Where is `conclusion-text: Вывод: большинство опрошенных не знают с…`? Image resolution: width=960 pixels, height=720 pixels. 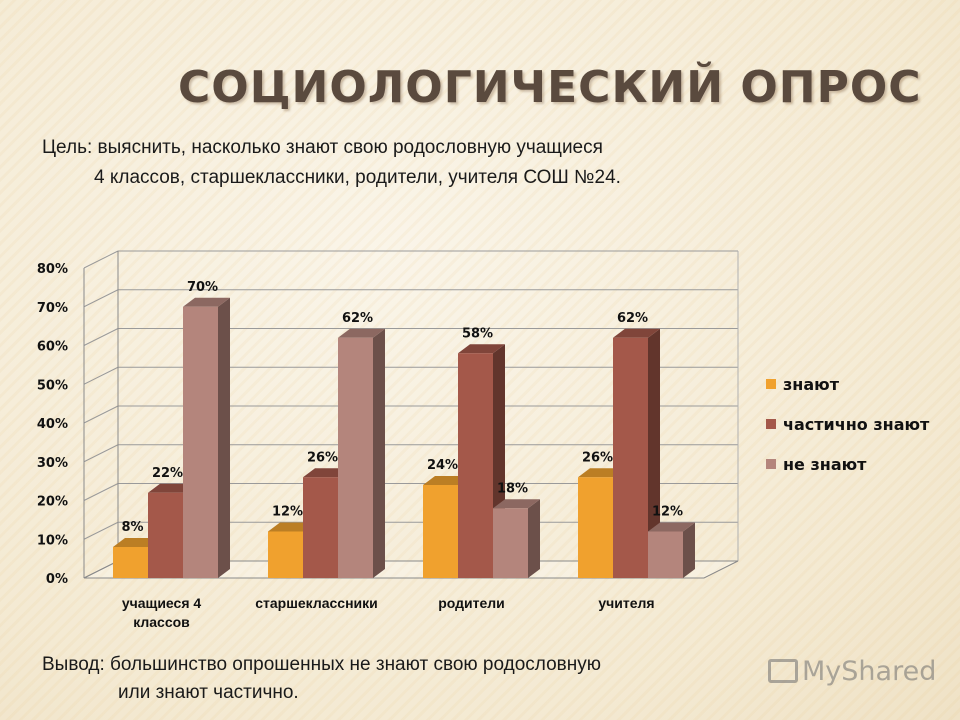
conclusion-text: Вывод: большинство опрошенных не знают с… is located at coordinates (402, 679).